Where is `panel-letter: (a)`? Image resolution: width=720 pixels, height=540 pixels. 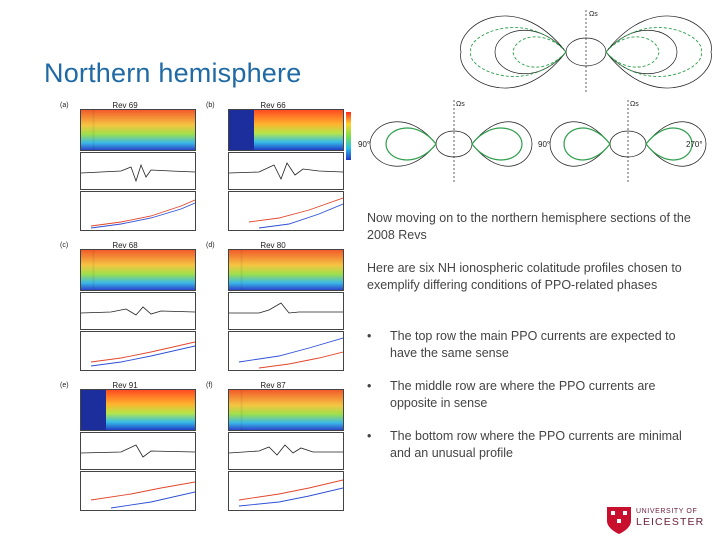 panel-letter: (a) is located at coordinates (64, 105).